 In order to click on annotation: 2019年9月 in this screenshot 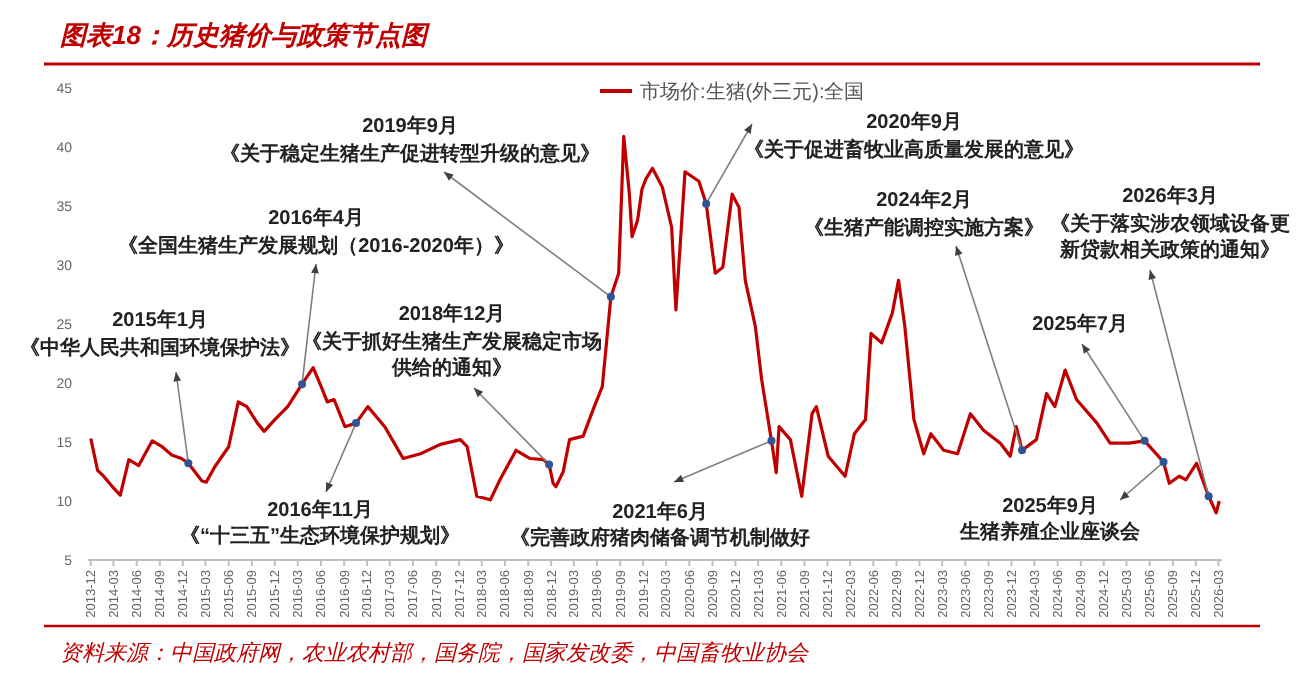, I will do `click(410, 126)`.